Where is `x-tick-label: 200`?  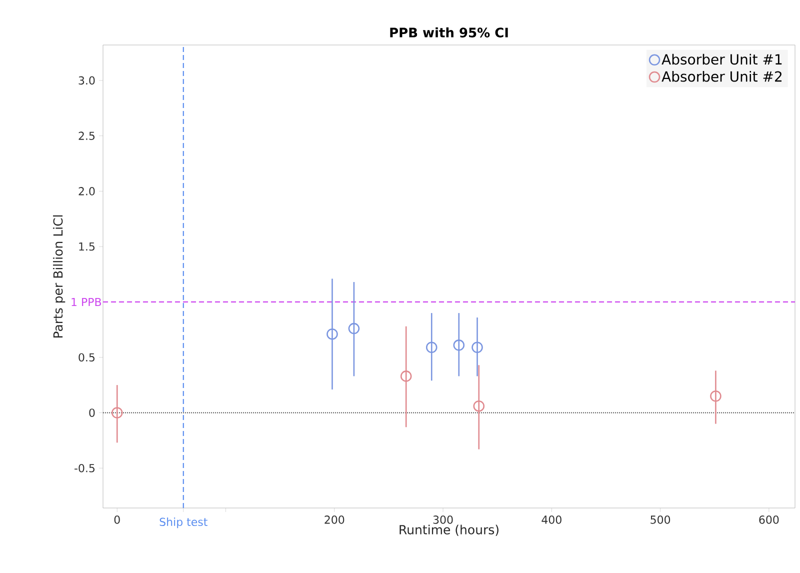 x-tick-label: 200 is located at coordinates (334, 520).